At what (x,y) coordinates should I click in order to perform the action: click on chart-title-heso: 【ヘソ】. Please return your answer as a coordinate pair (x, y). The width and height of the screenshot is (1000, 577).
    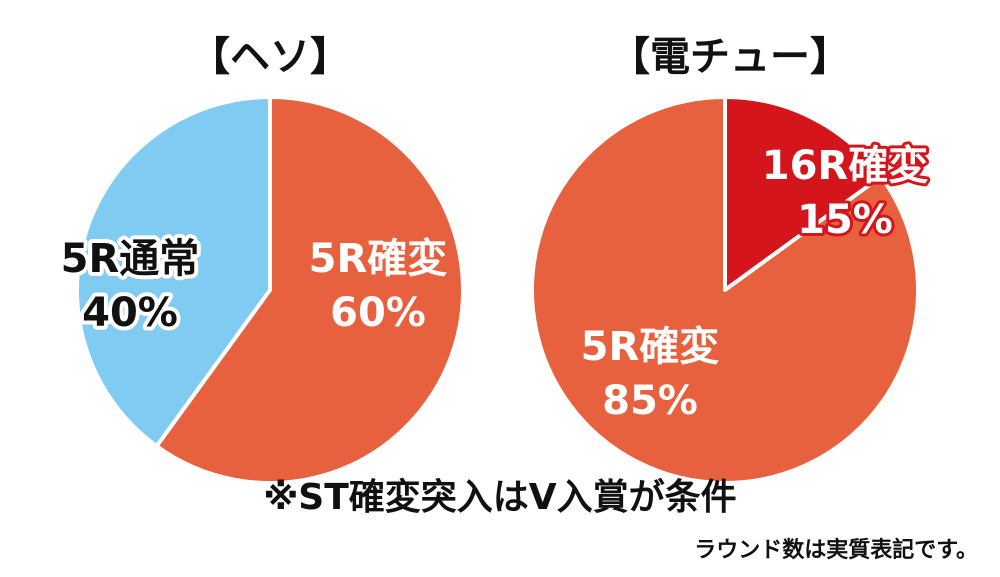
    Looking at the image, I should click on (270, 57).